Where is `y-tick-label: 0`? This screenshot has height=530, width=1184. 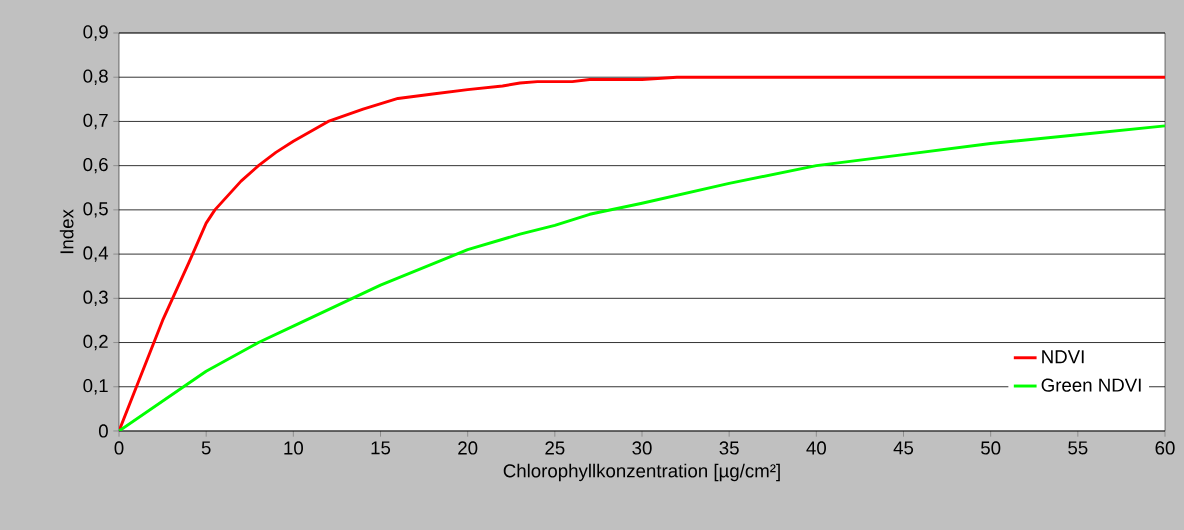 y-tick-label: 0 is located at coordinates (103, 431).